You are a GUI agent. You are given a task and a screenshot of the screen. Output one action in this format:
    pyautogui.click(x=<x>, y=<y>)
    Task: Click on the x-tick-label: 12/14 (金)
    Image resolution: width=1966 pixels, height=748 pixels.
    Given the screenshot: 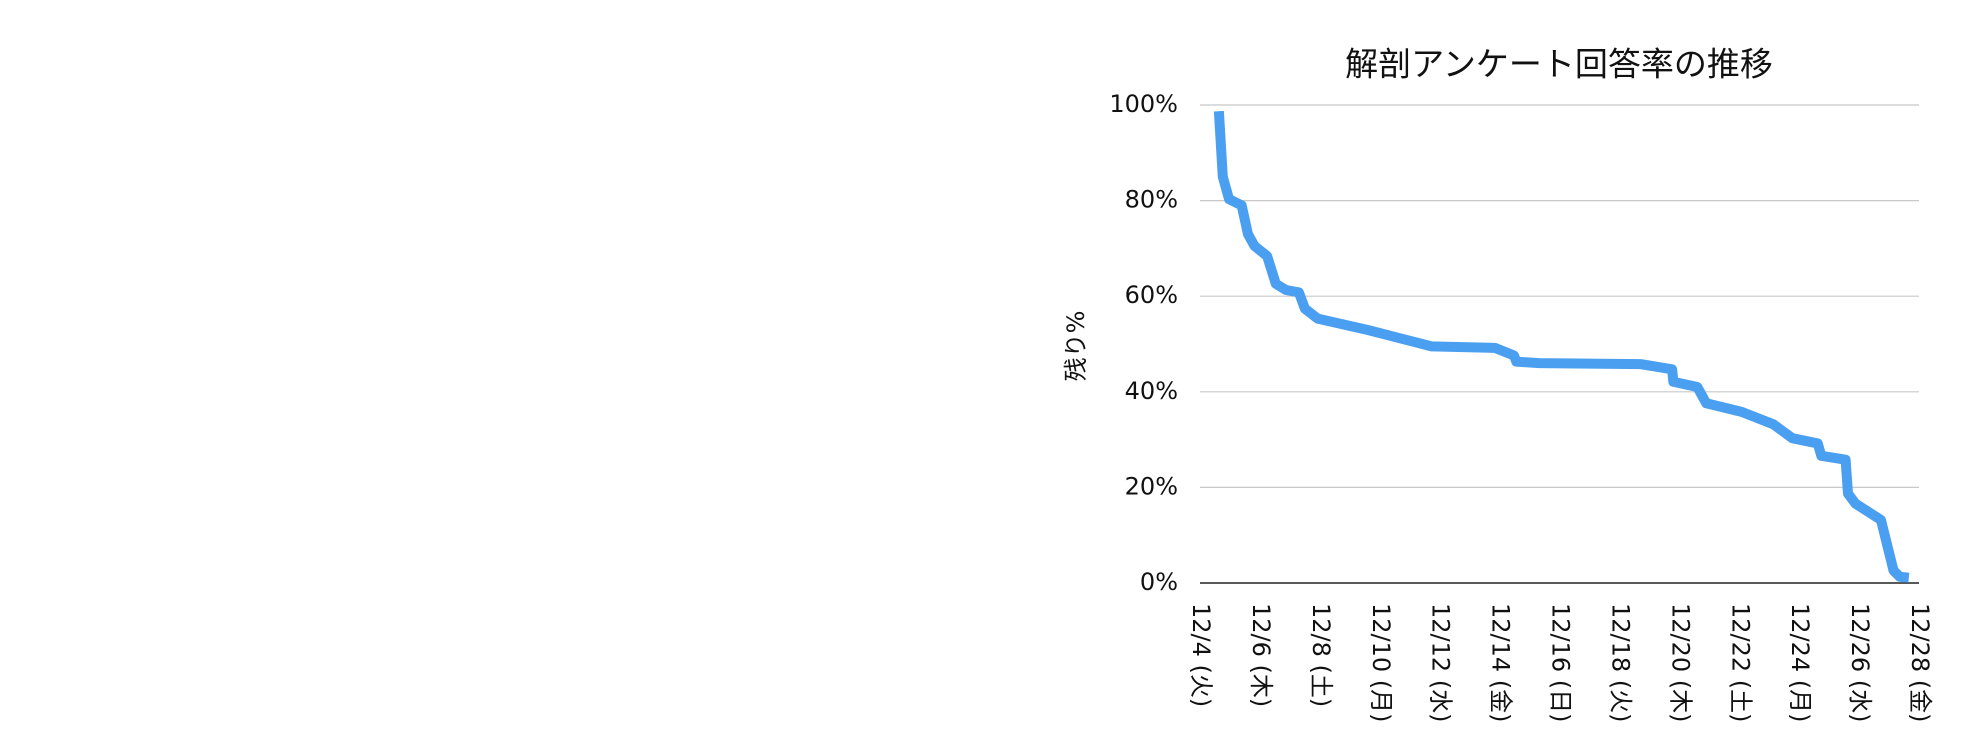 What is the action you would take?
    pyautogui.click(x=1501, y=663)
    